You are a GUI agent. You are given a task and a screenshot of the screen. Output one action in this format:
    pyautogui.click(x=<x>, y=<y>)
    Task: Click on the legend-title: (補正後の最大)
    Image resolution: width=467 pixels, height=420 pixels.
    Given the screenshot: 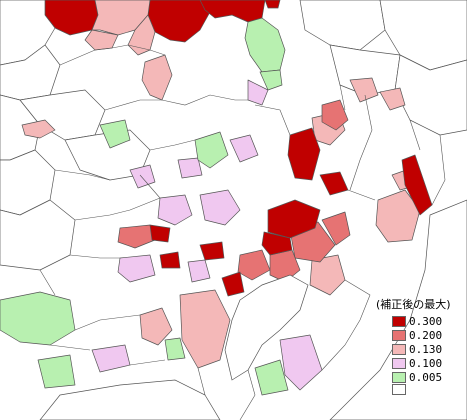 What is the action you would take?
    pyautogui.click(x=413, y=304)
    